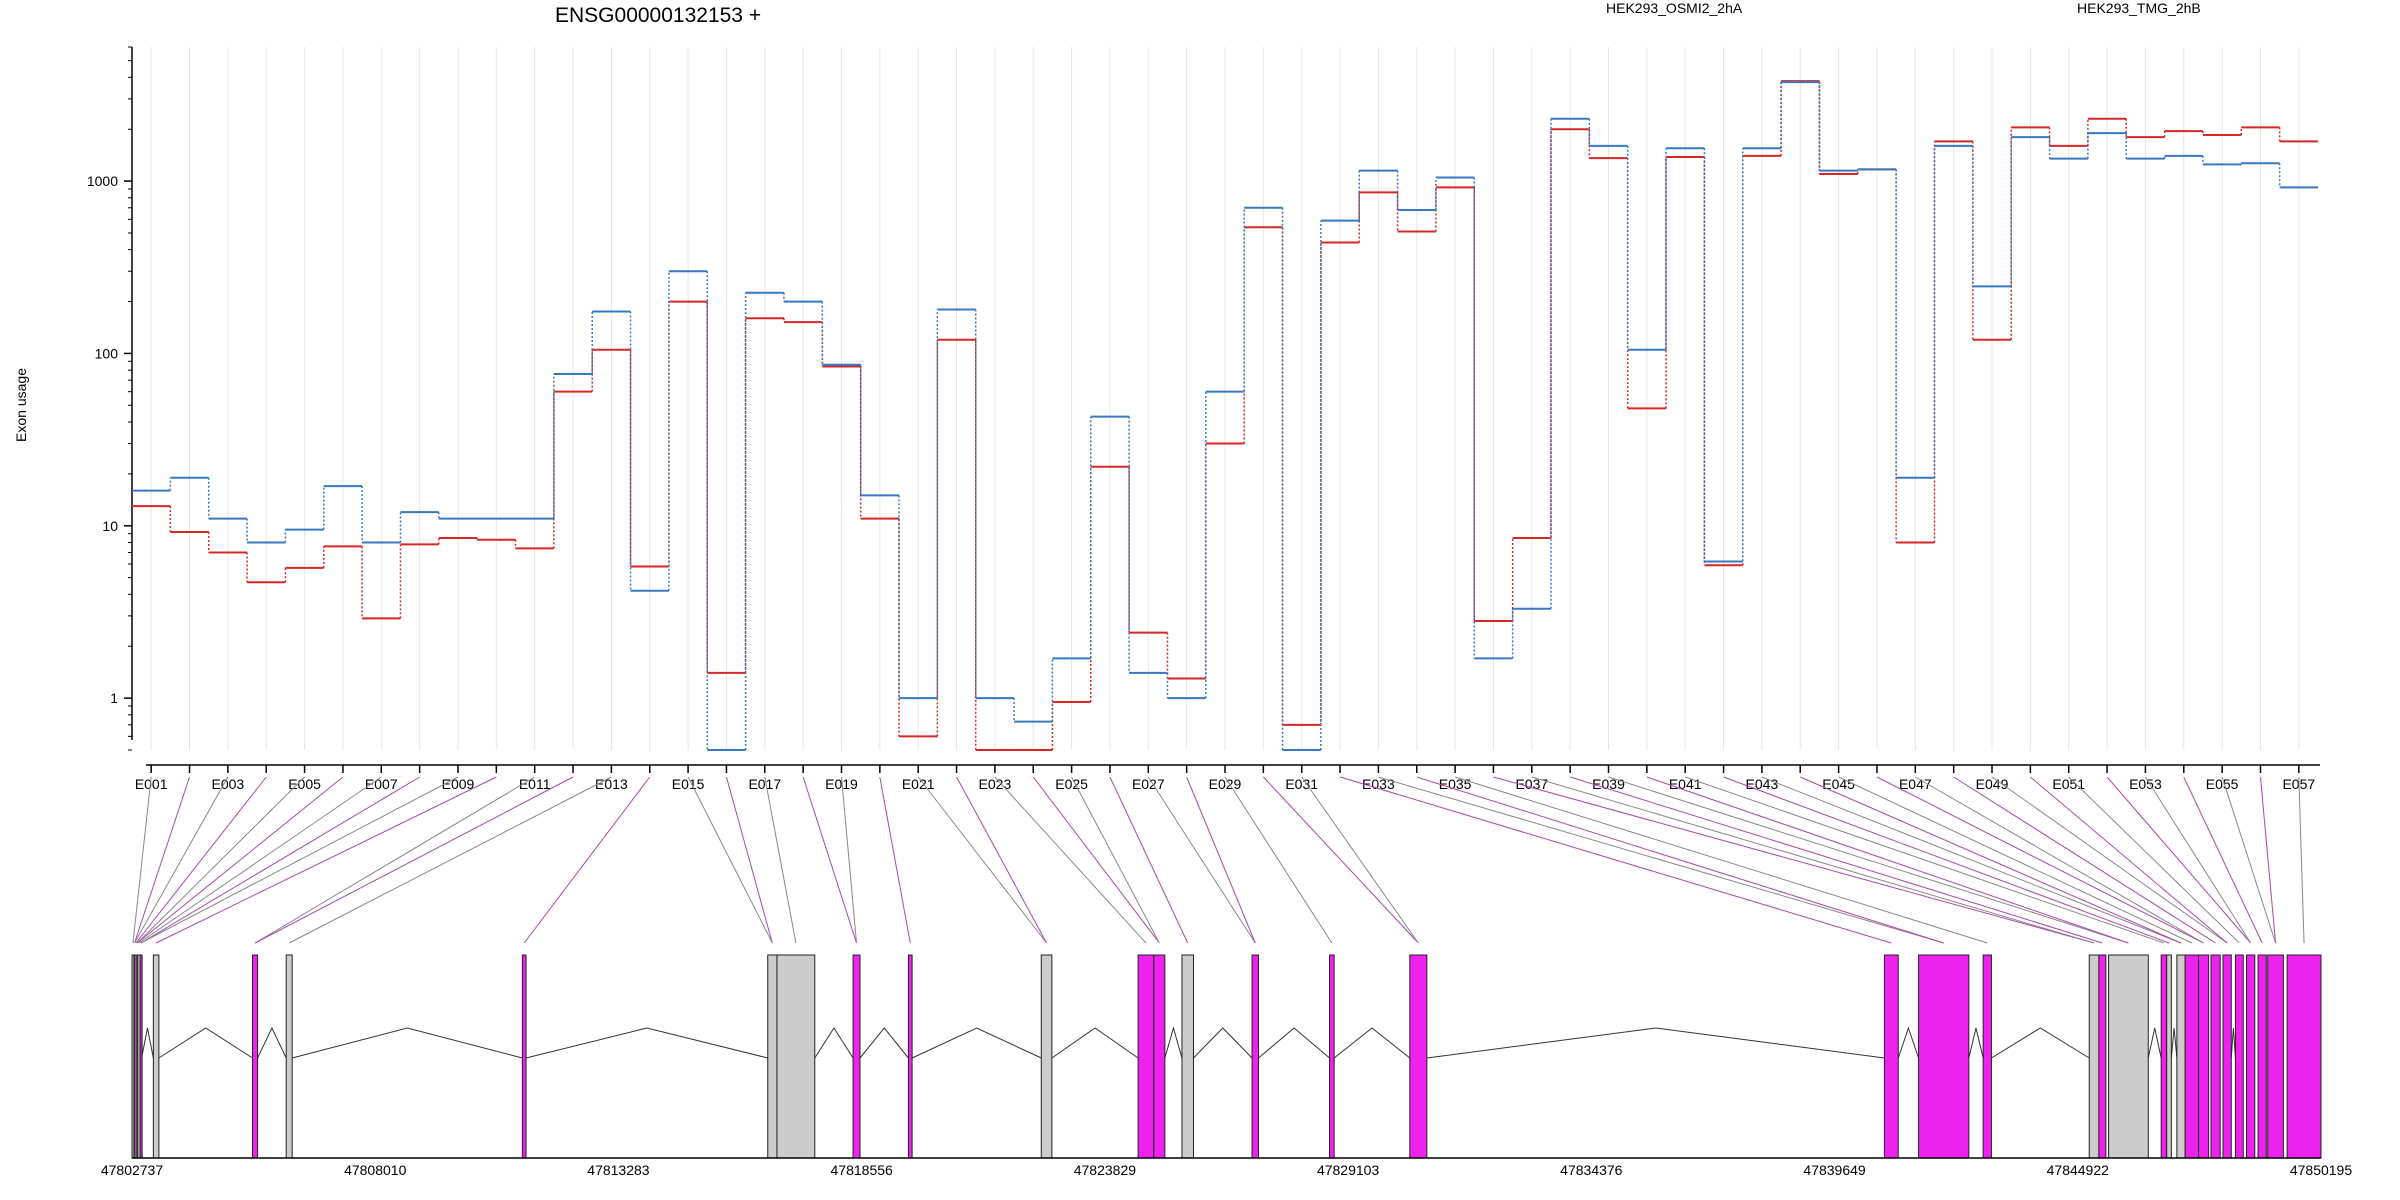 The image size is (2400, 1200). I want to click on x-tick-label-E033: E033, so click(1378, 784).